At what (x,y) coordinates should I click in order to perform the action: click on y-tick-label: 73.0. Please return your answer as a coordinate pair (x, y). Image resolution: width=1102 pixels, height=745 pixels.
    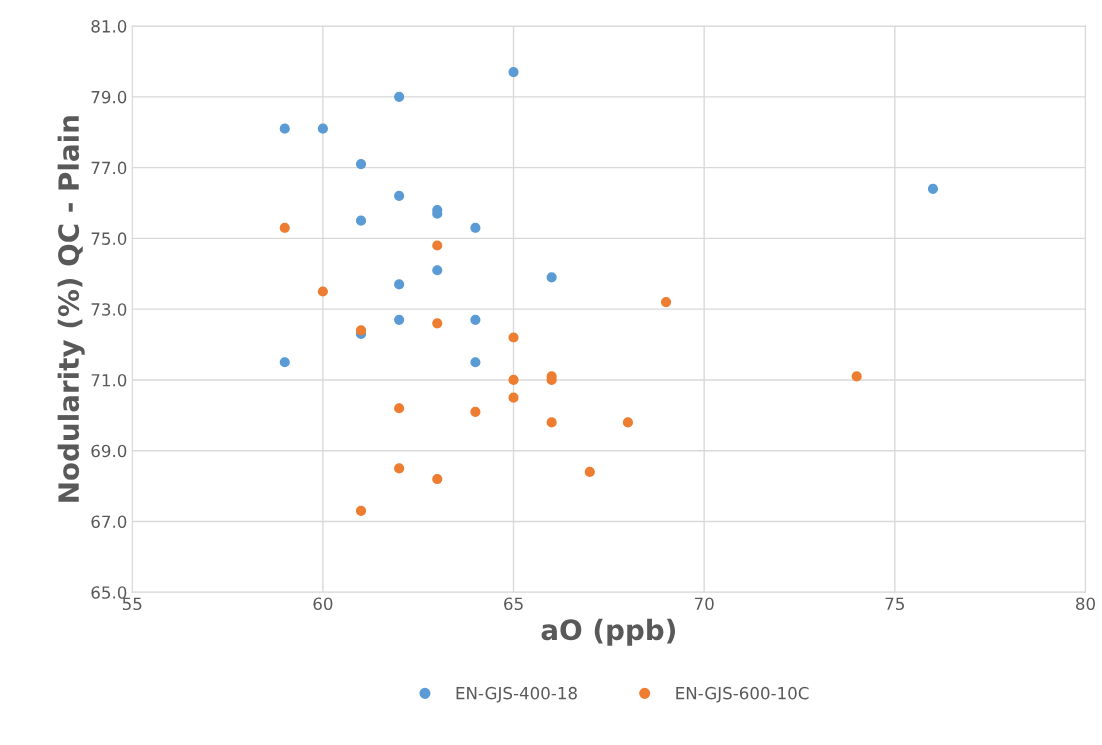
    Looking at the image, I should click on (109, 309).